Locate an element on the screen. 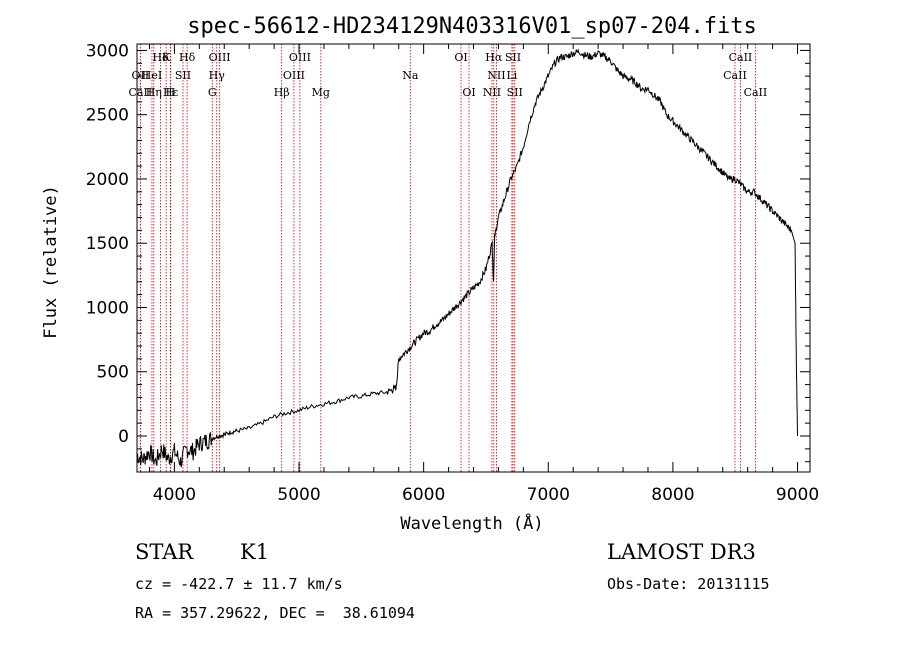 The width and height of the screenshot is (900, 649). spectral-line-label: K is located at coordinates (166, 57).